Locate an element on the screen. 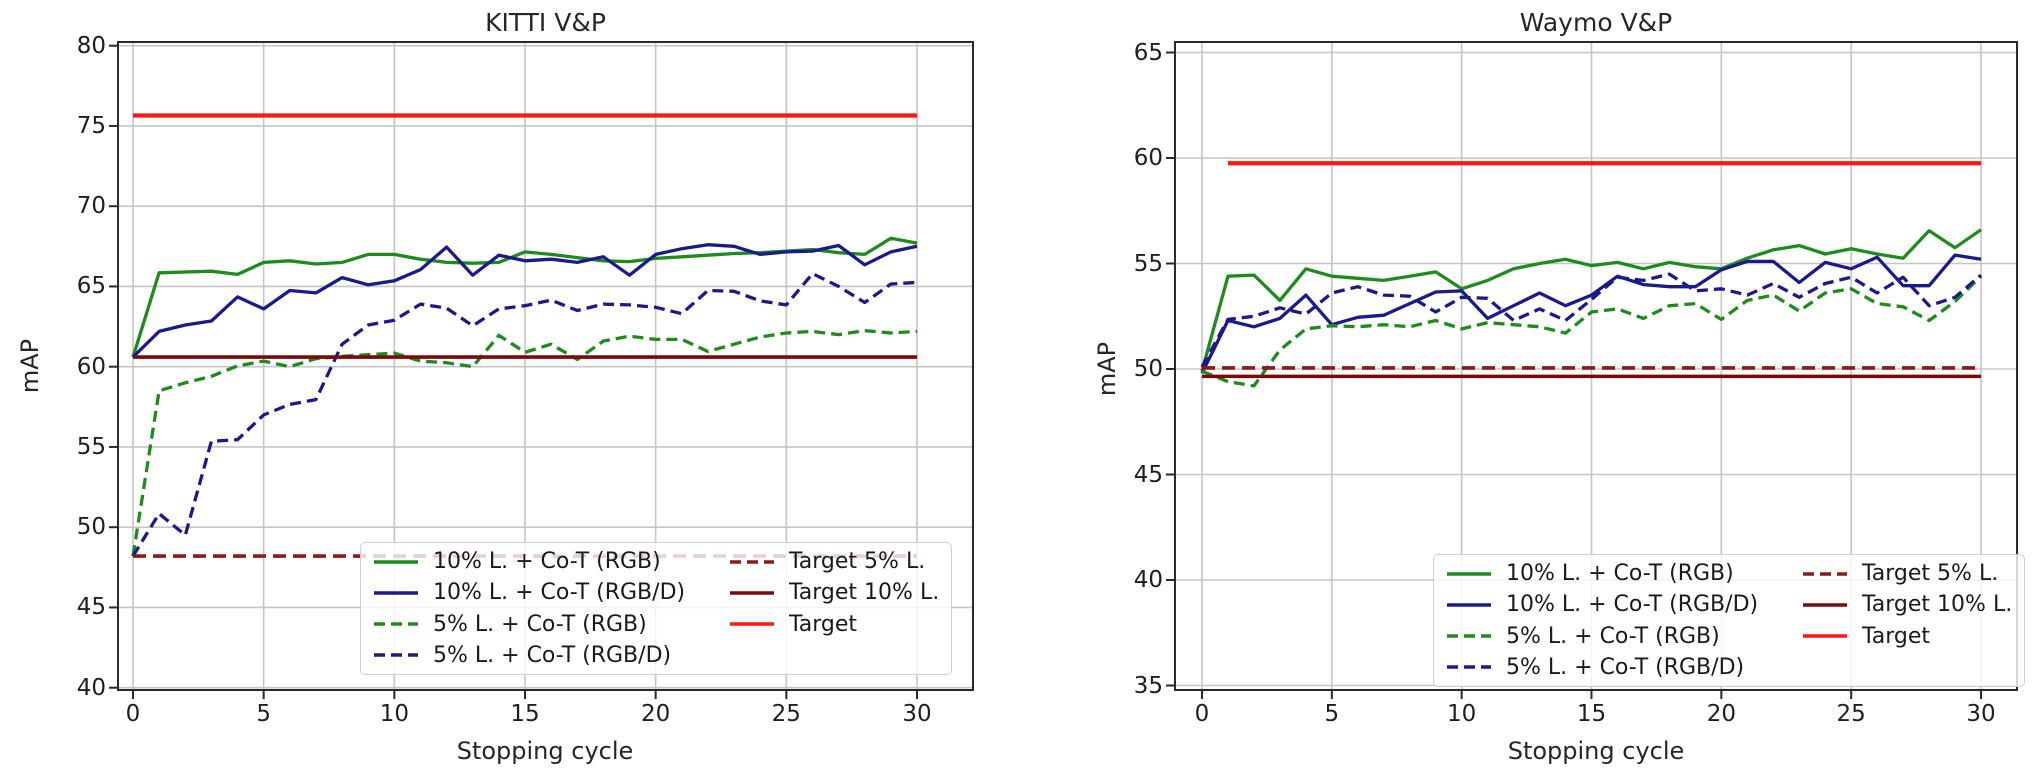 The height and width of the screenshot is (776, 2036). y-tick-label: 35 is located at coordinates (1148, 685).